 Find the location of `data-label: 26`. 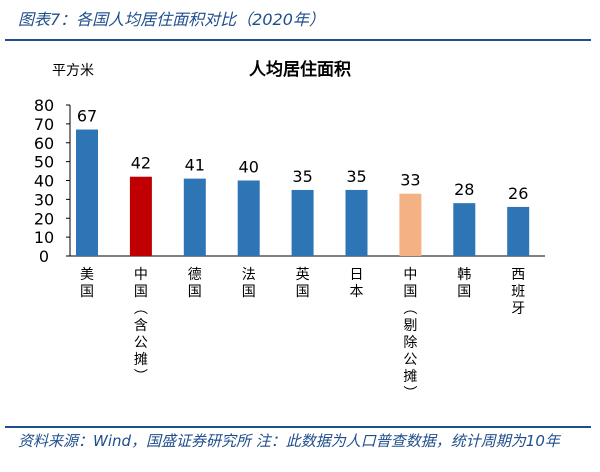

data-label: 26 is located at coordinates (518, 193).